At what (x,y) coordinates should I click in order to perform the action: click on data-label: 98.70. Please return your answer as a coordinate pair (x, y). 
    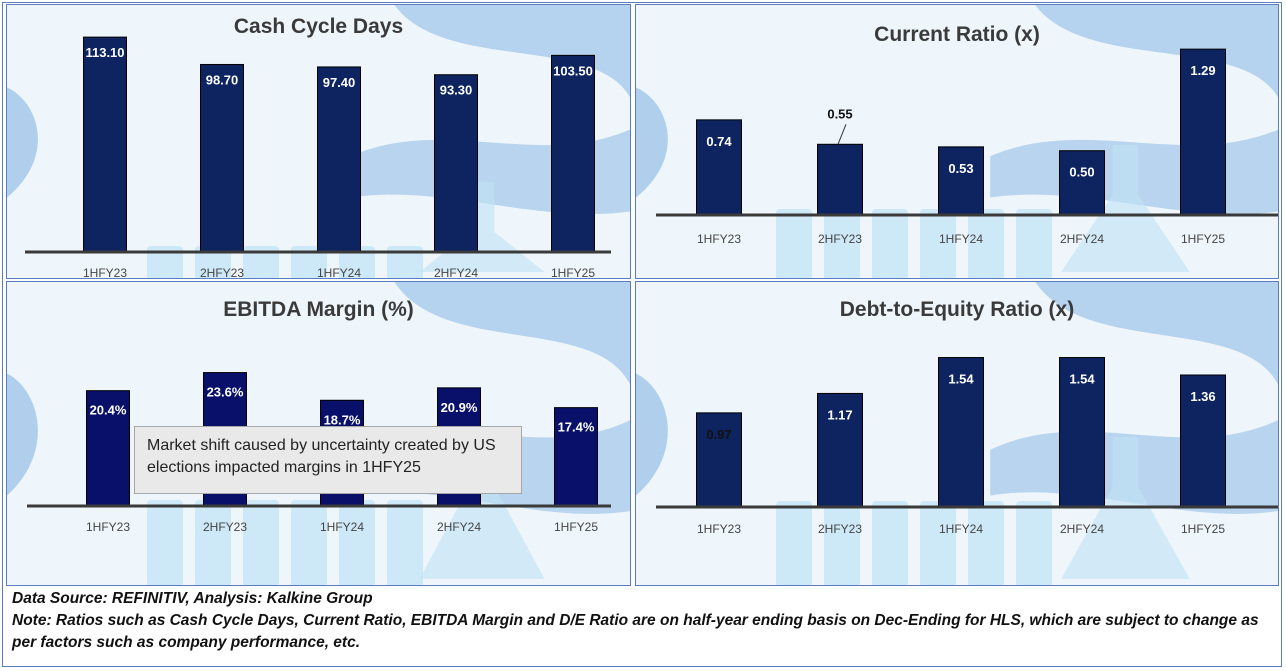
    Looking at the image, I should click on (222, 79).